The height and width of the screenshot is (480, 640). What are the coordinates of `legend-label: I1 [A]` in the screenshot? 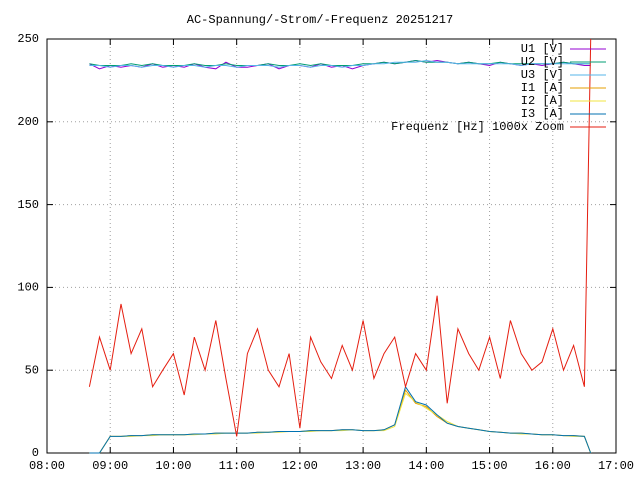 It's located at (542, 88).